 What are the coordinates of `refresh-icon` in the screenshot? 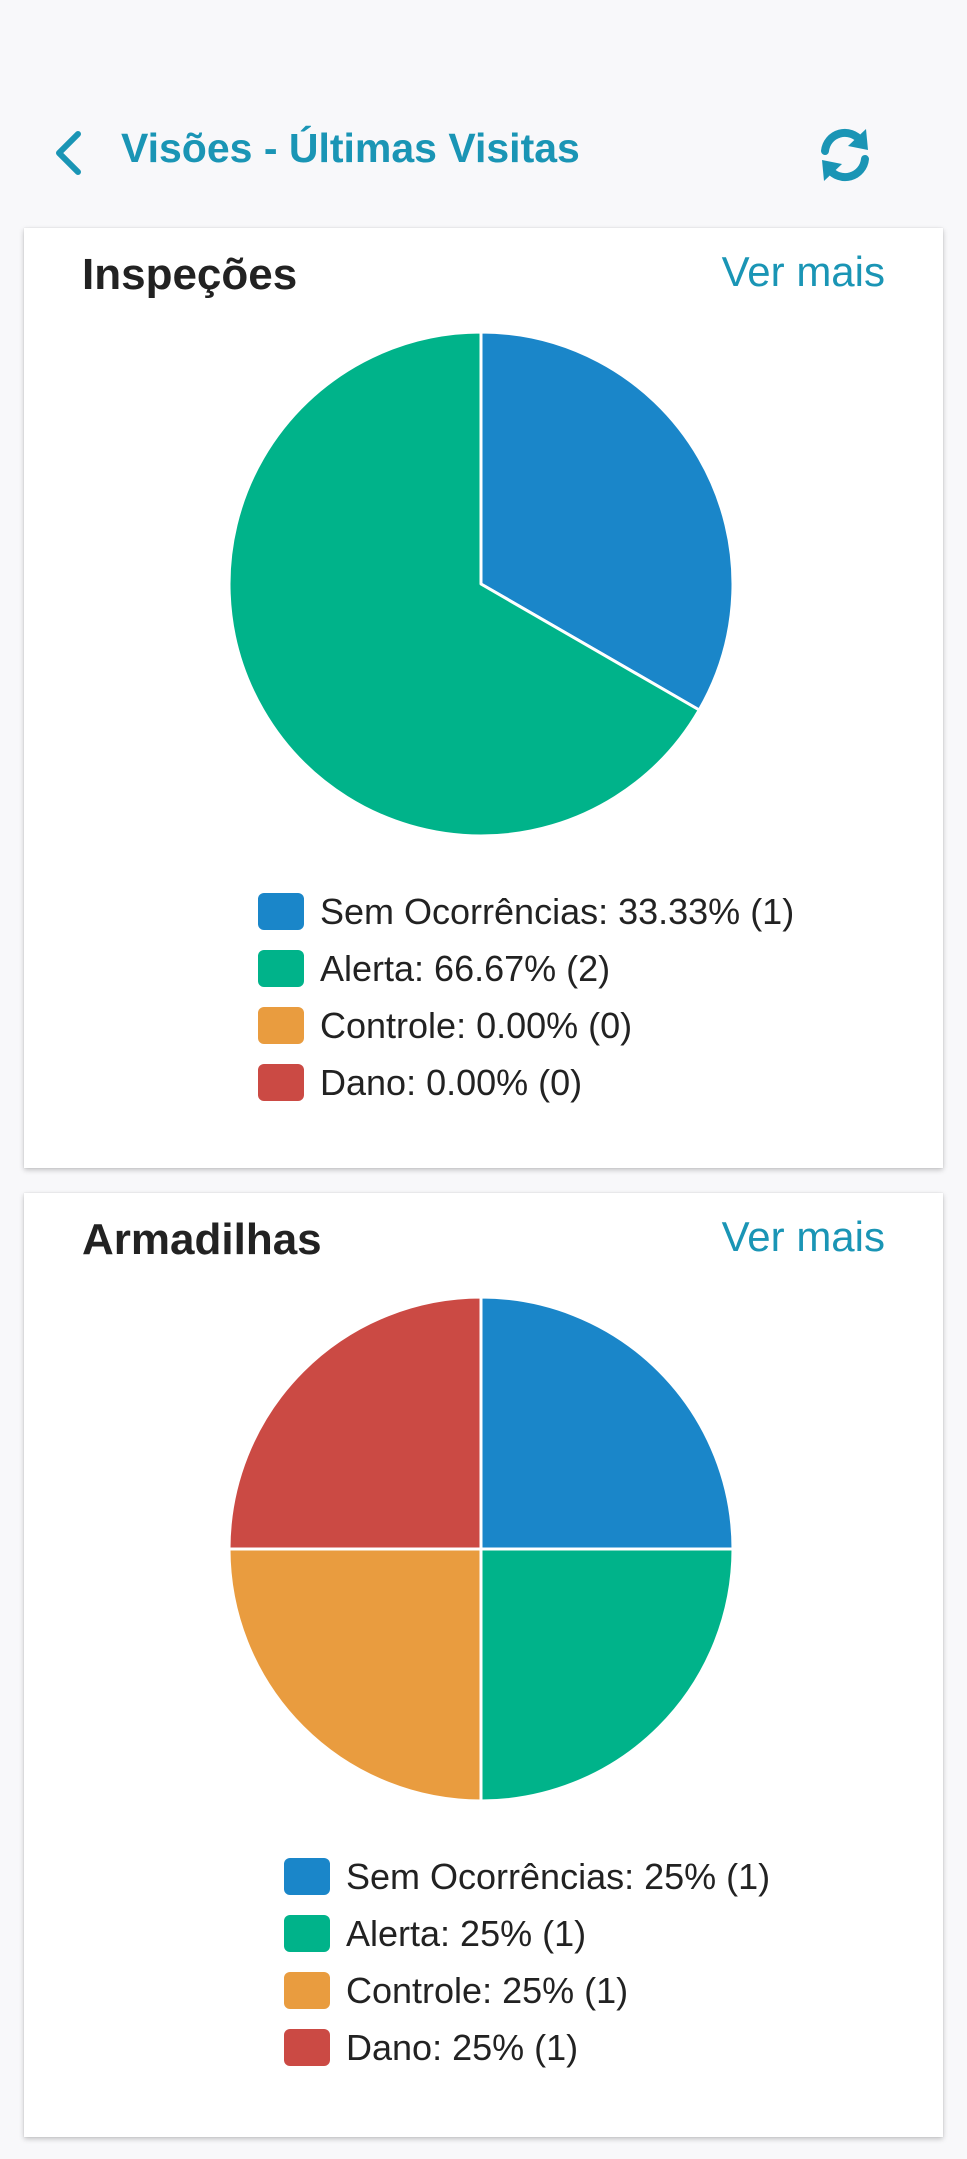 It's located at (845, 155).